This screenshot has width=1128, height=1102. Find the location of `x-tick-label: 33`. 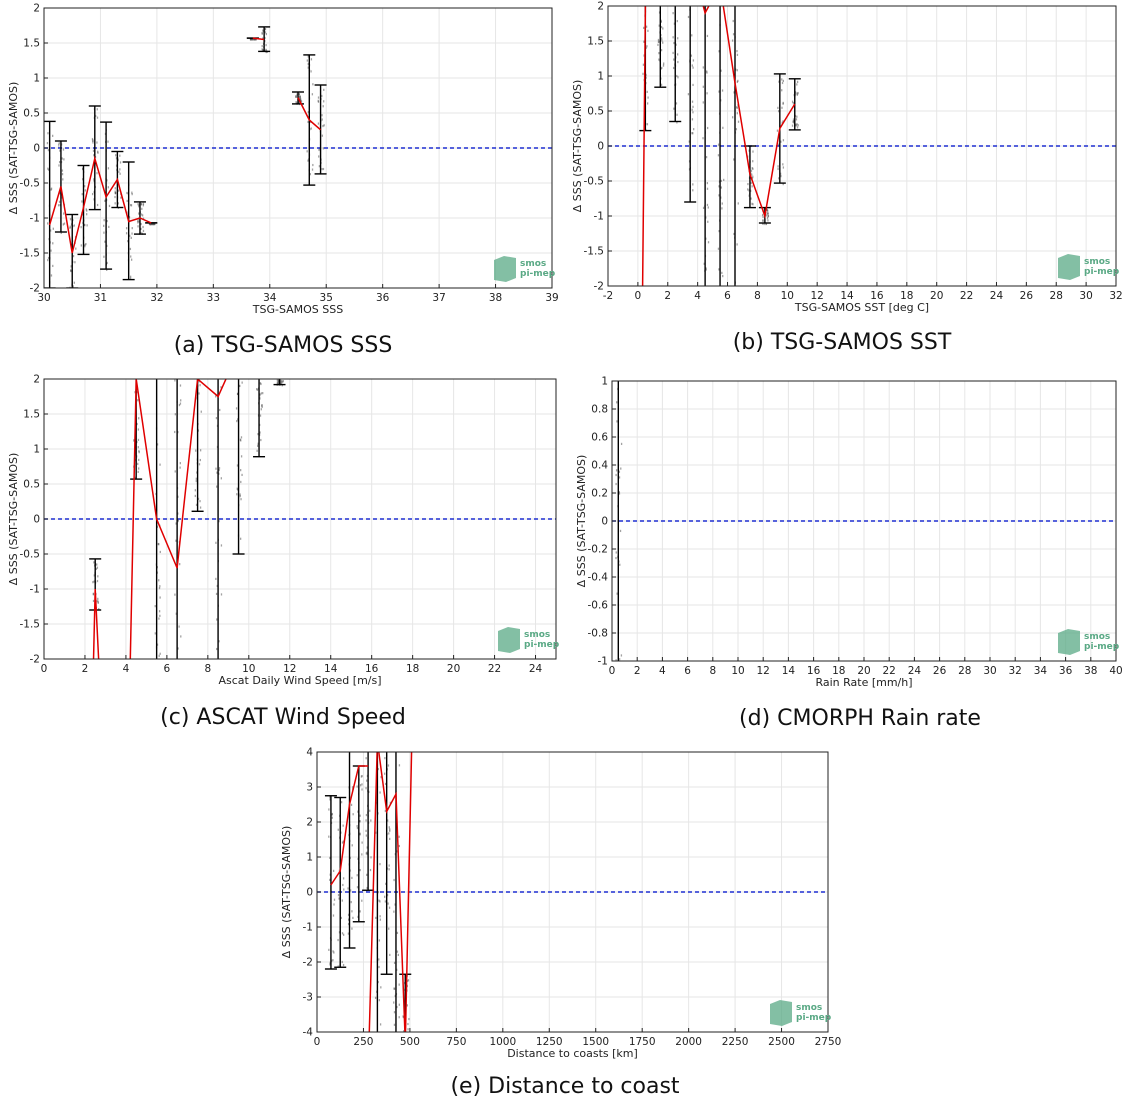

x-tick-label: 33 is located at coordinates (213, 298).